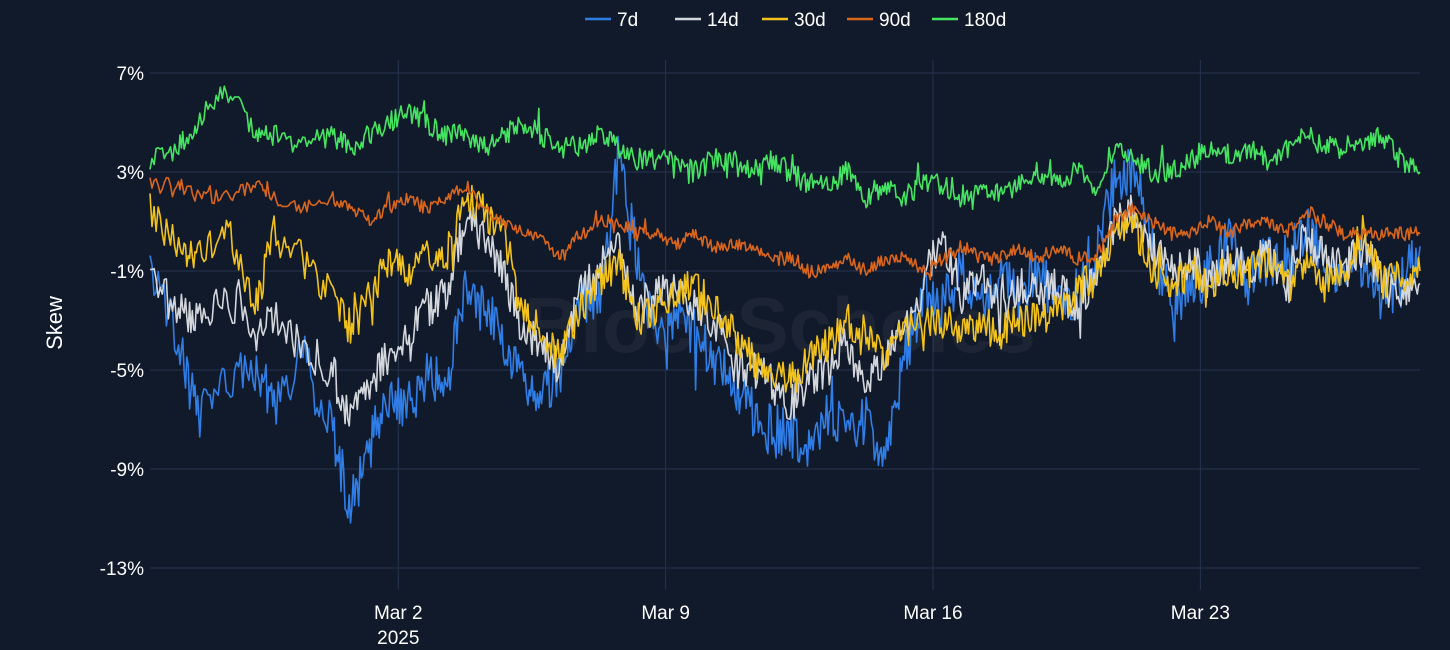  What do you see at coordinates (1200, 613) in the screenshot?
I see `x-tick-label: Mar 23` at bounding box center [1200, 613].